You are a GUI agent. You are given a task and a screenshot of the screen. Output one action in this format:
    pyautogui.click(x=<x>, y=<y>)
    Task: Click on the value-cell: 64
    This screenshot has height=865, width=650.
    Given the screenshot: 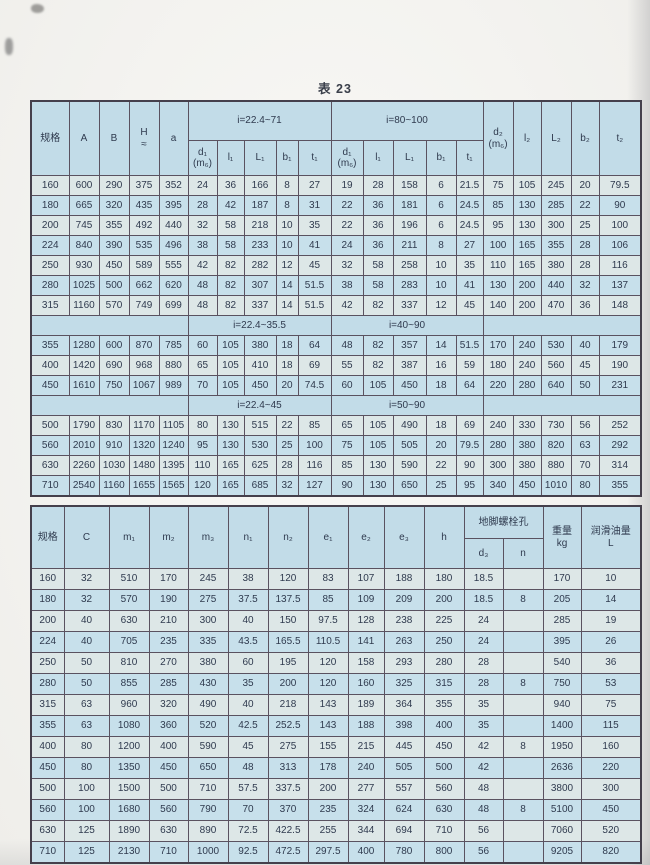 What is the action you would take?
    pyautogui.click(x=314, y=345)
    